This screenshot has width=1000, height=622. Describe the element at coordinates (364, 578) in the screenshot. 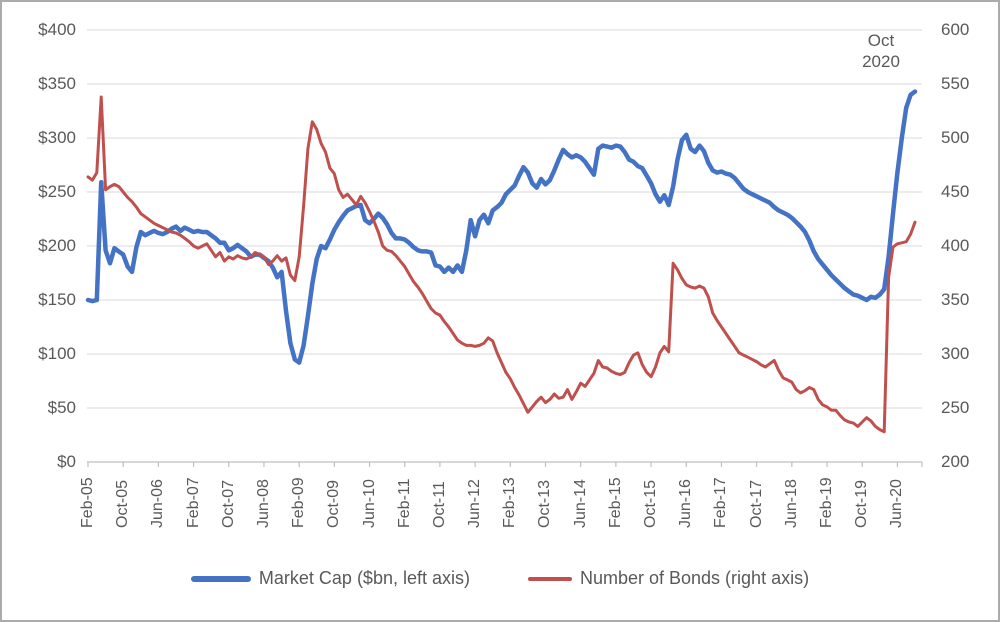

I see `market-cap-legend-label: Market Cap ($bn, left axis)` at that location.